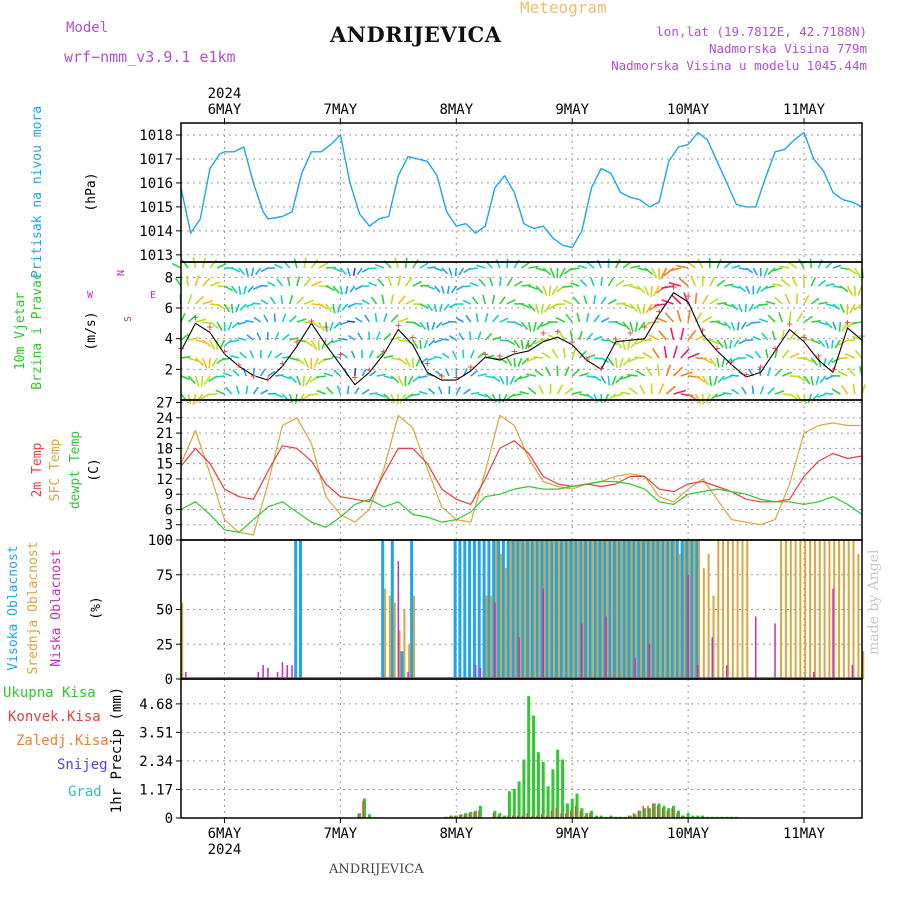 The height and width of the screenshot is (900, 900). Describe the element at coordinates (169, 510) in the screenshot. I see `y-tick-label-temperature: 6` at that location.